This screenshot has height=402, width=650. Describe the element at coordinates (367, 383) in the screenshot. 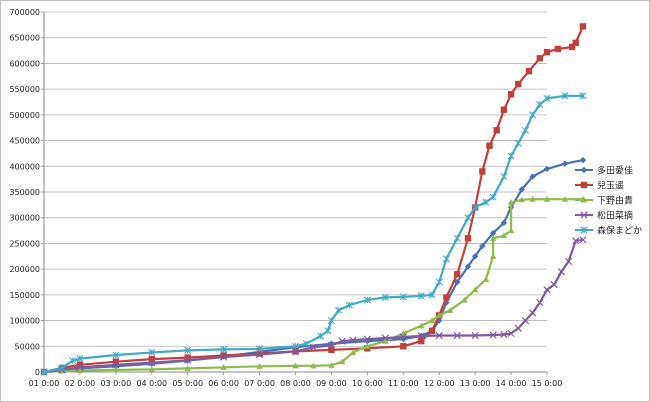

I see `x-tick-label: 10 0:00` at that location.